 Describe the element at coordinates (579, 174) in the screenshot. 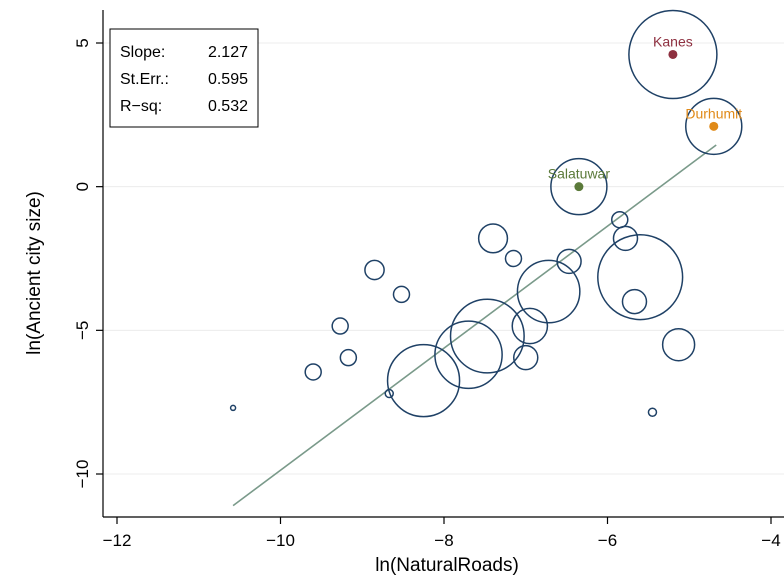

I see `point-label: Salatuwar` at that location.